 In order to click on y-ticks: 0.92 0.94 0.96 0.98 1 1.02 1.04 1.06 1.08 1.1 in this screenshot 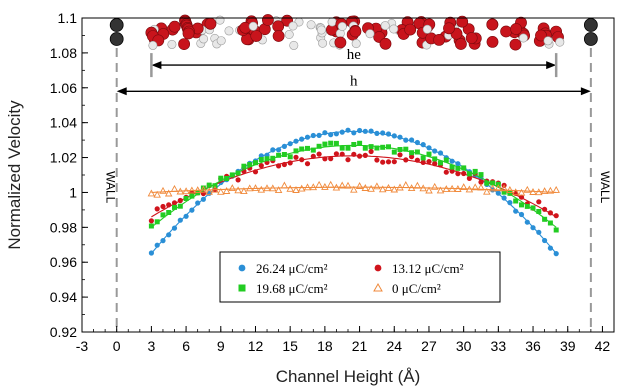, I will do `click(69, 175)`.